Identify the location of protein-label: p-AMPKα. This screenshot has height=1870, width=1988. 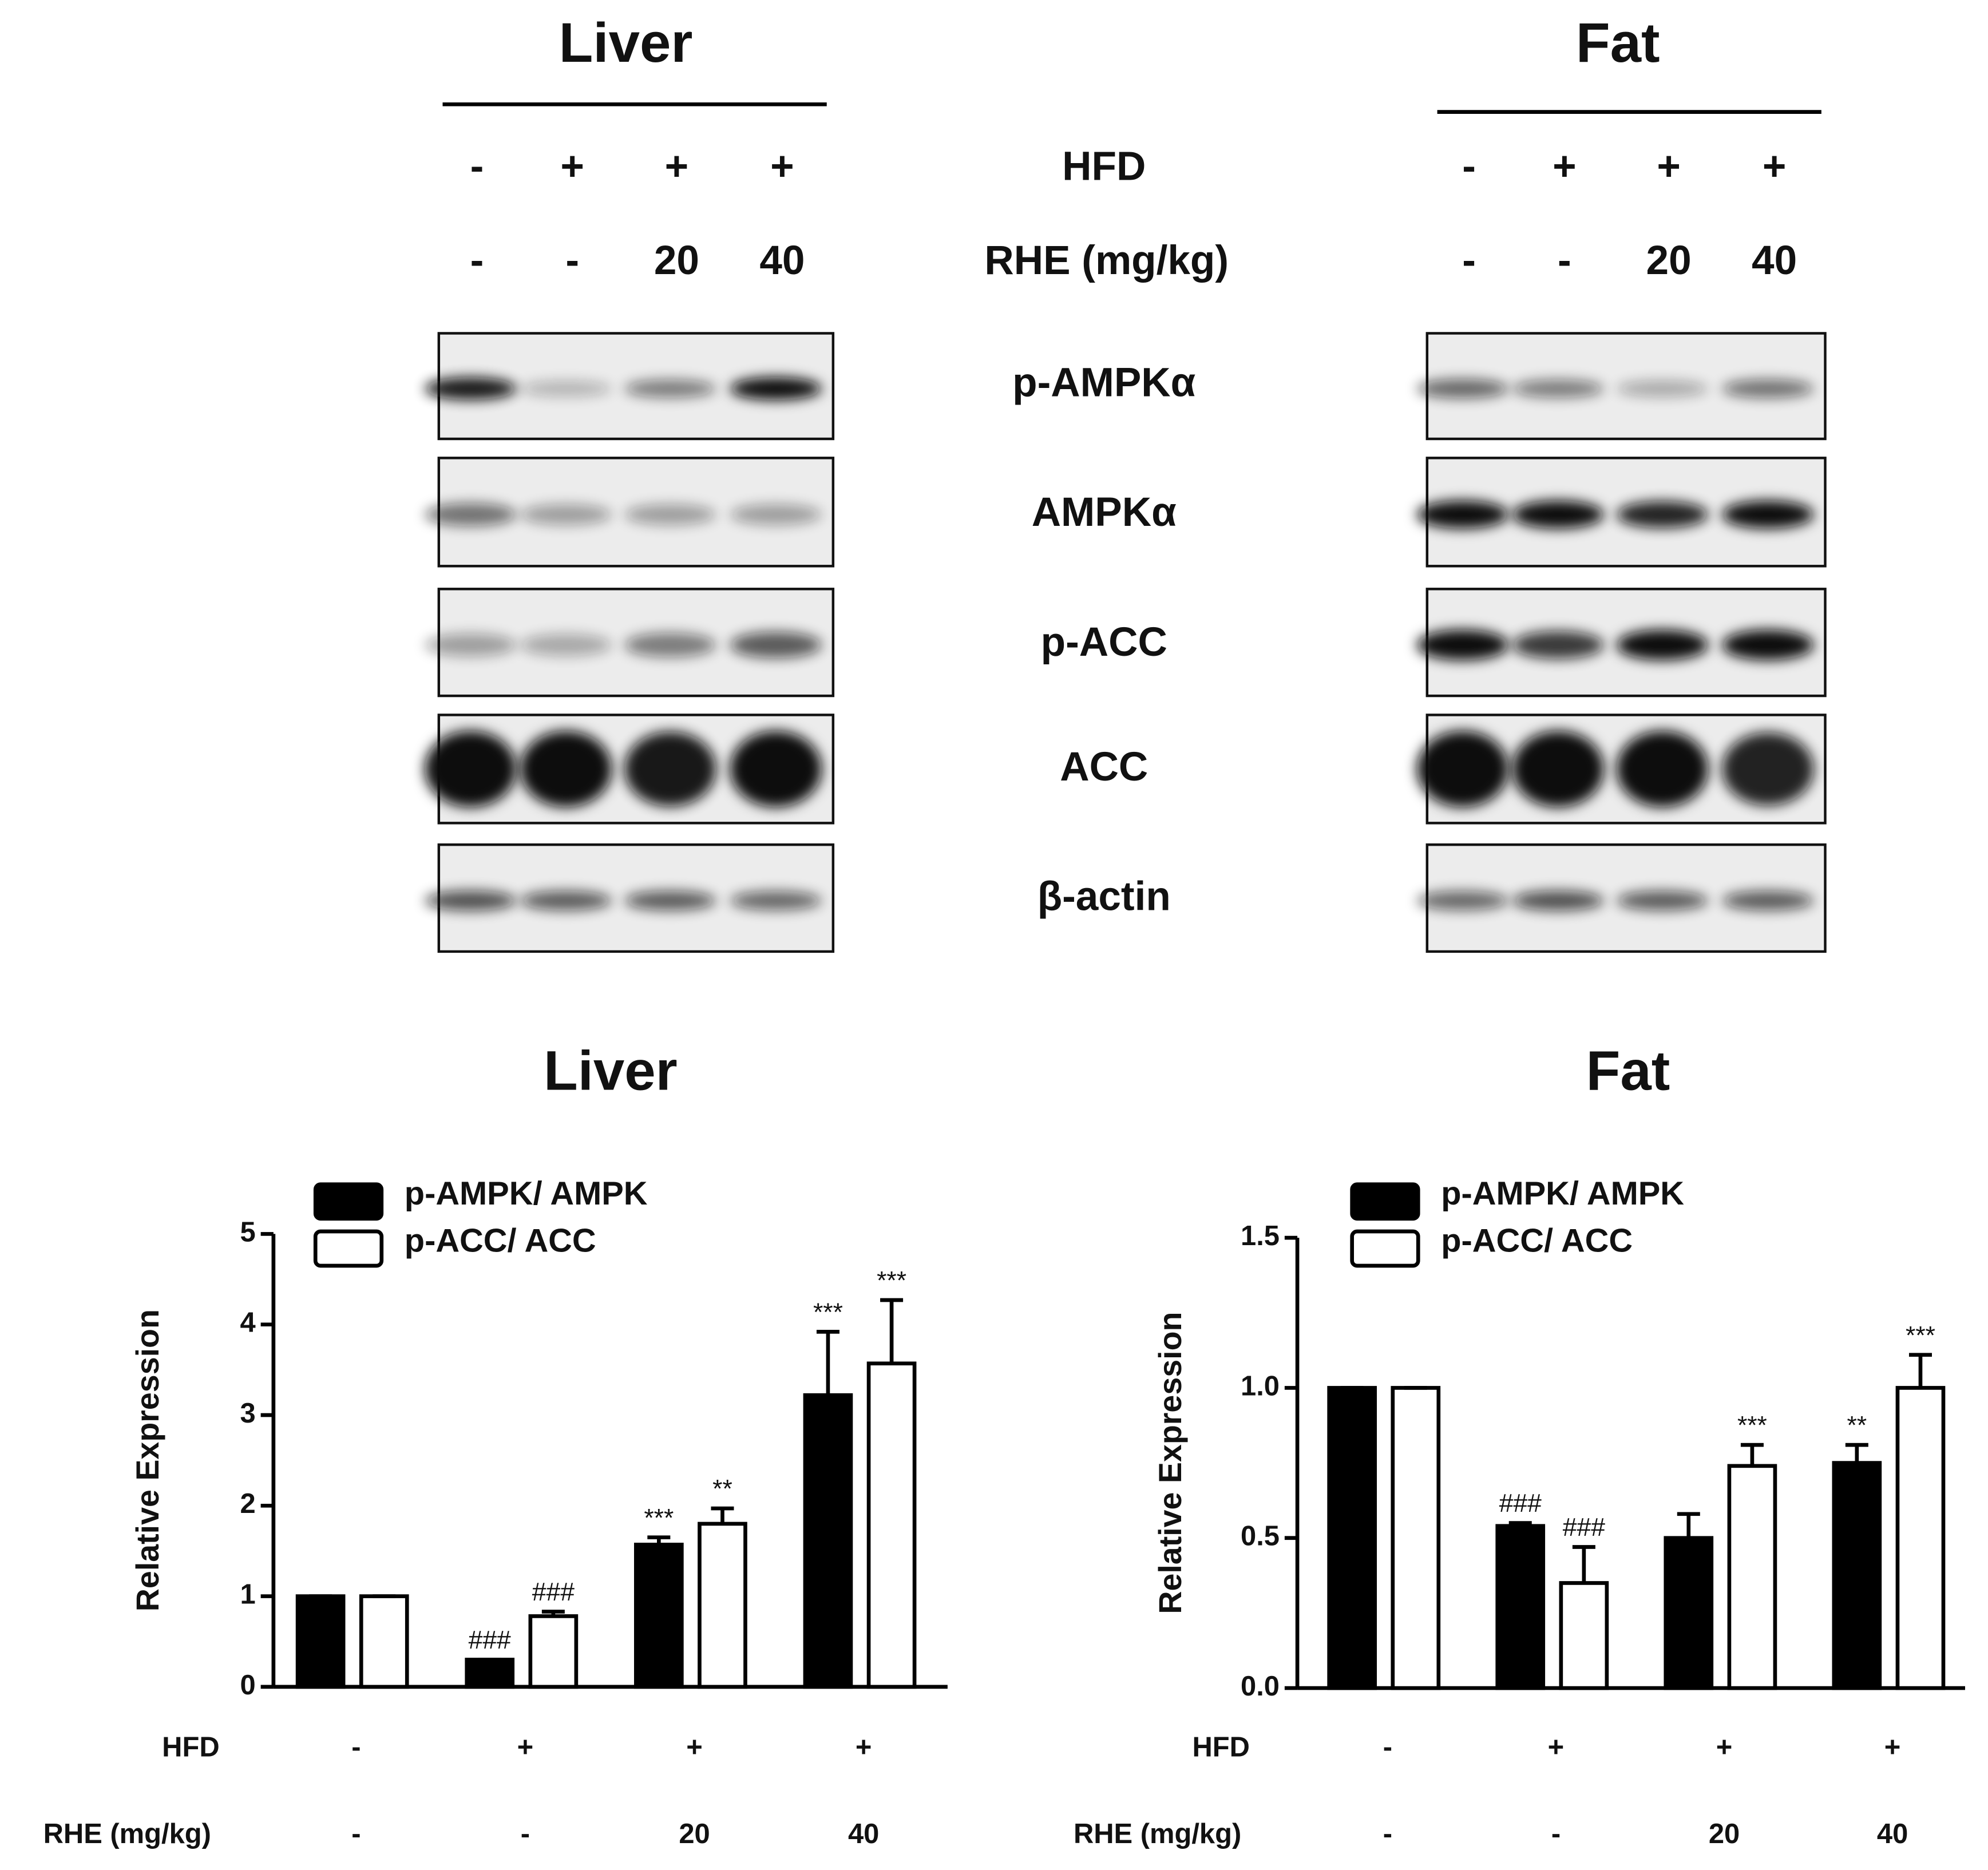
(1103, 383).